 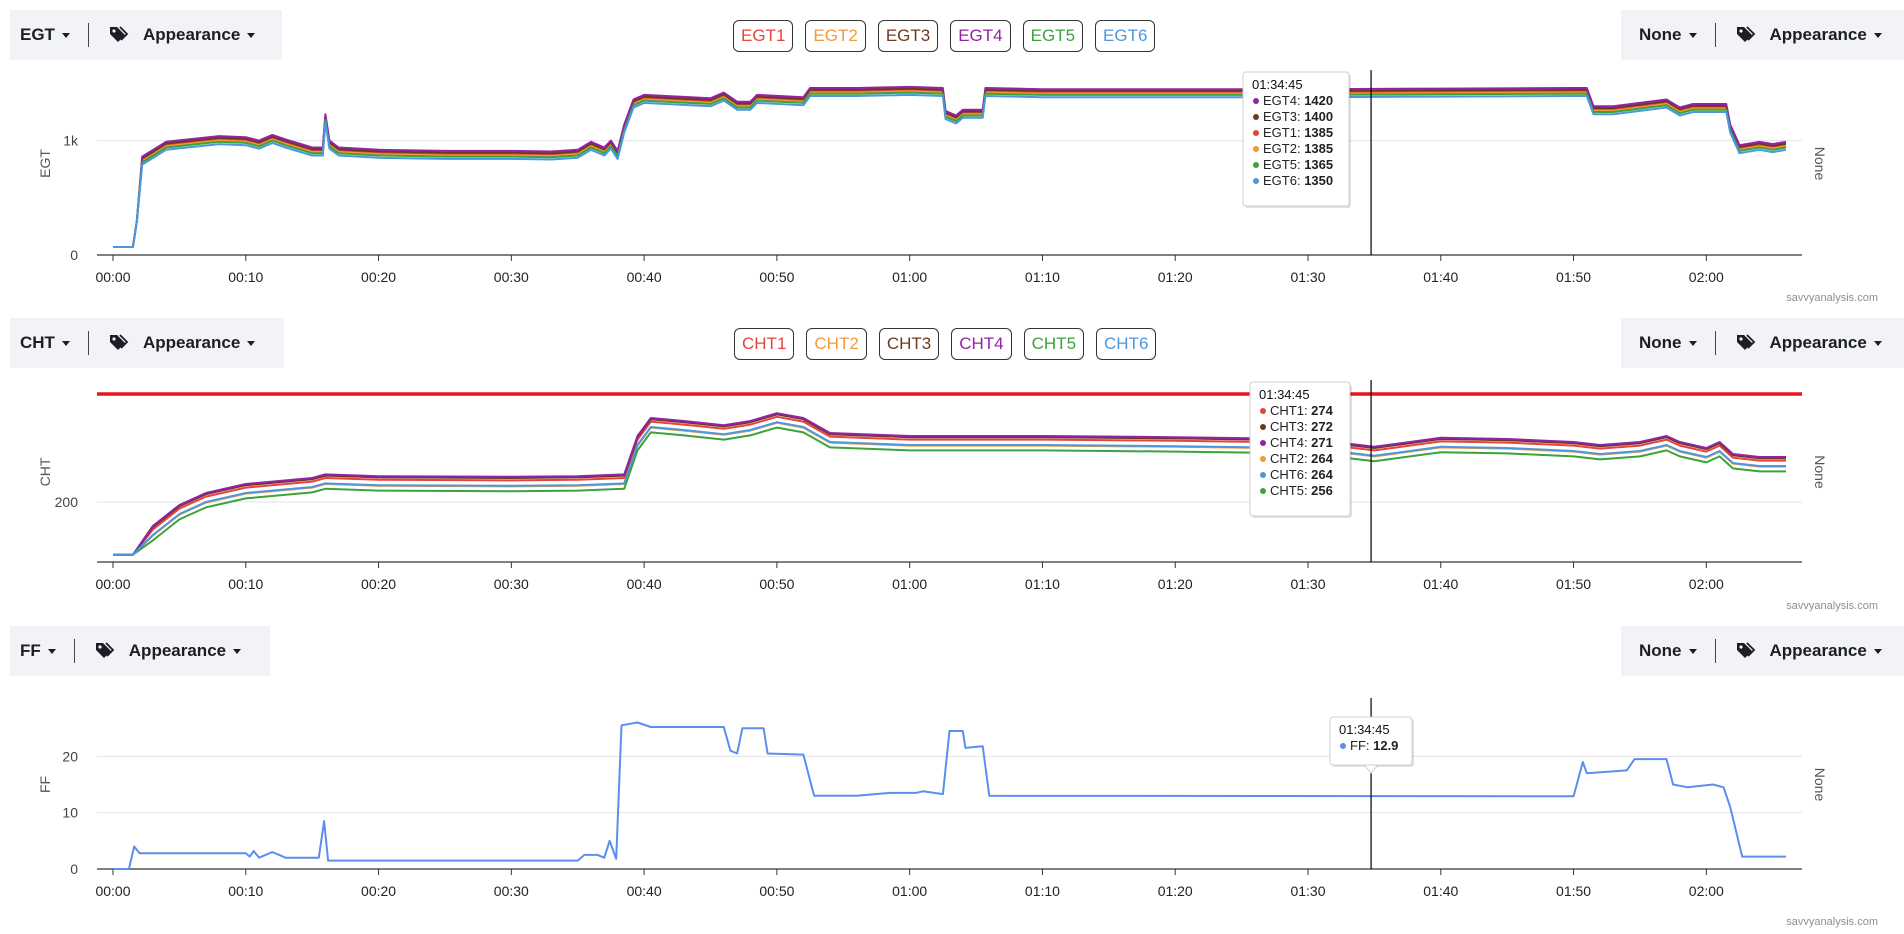 What do you see at coordinates (836, 344) in the screenshot?
I see `legend-cht2: CHT2` at bounding box center [836, 344].